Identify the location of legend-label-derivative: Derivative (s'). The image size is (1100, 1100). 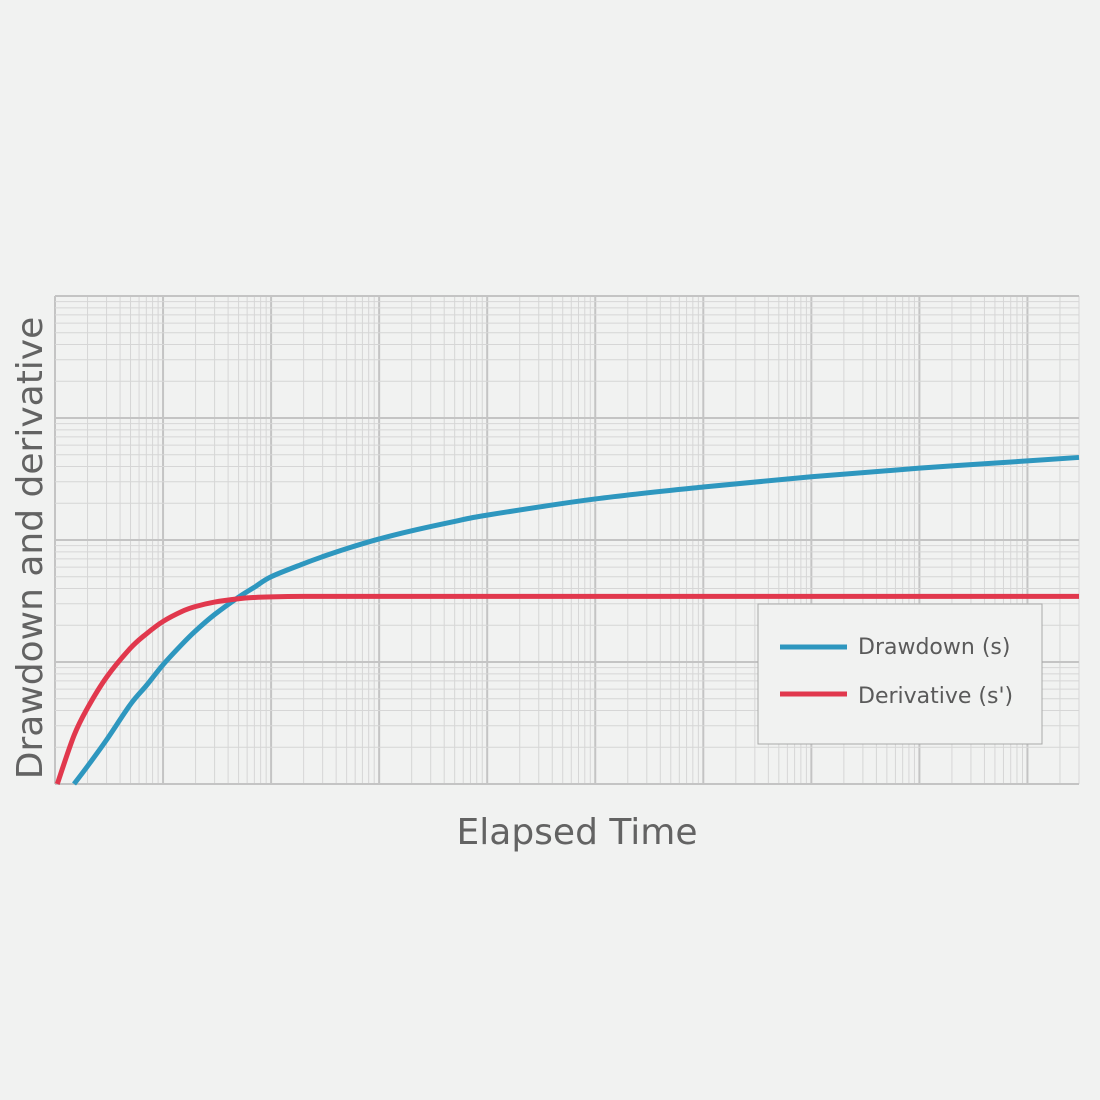
(935, 696).